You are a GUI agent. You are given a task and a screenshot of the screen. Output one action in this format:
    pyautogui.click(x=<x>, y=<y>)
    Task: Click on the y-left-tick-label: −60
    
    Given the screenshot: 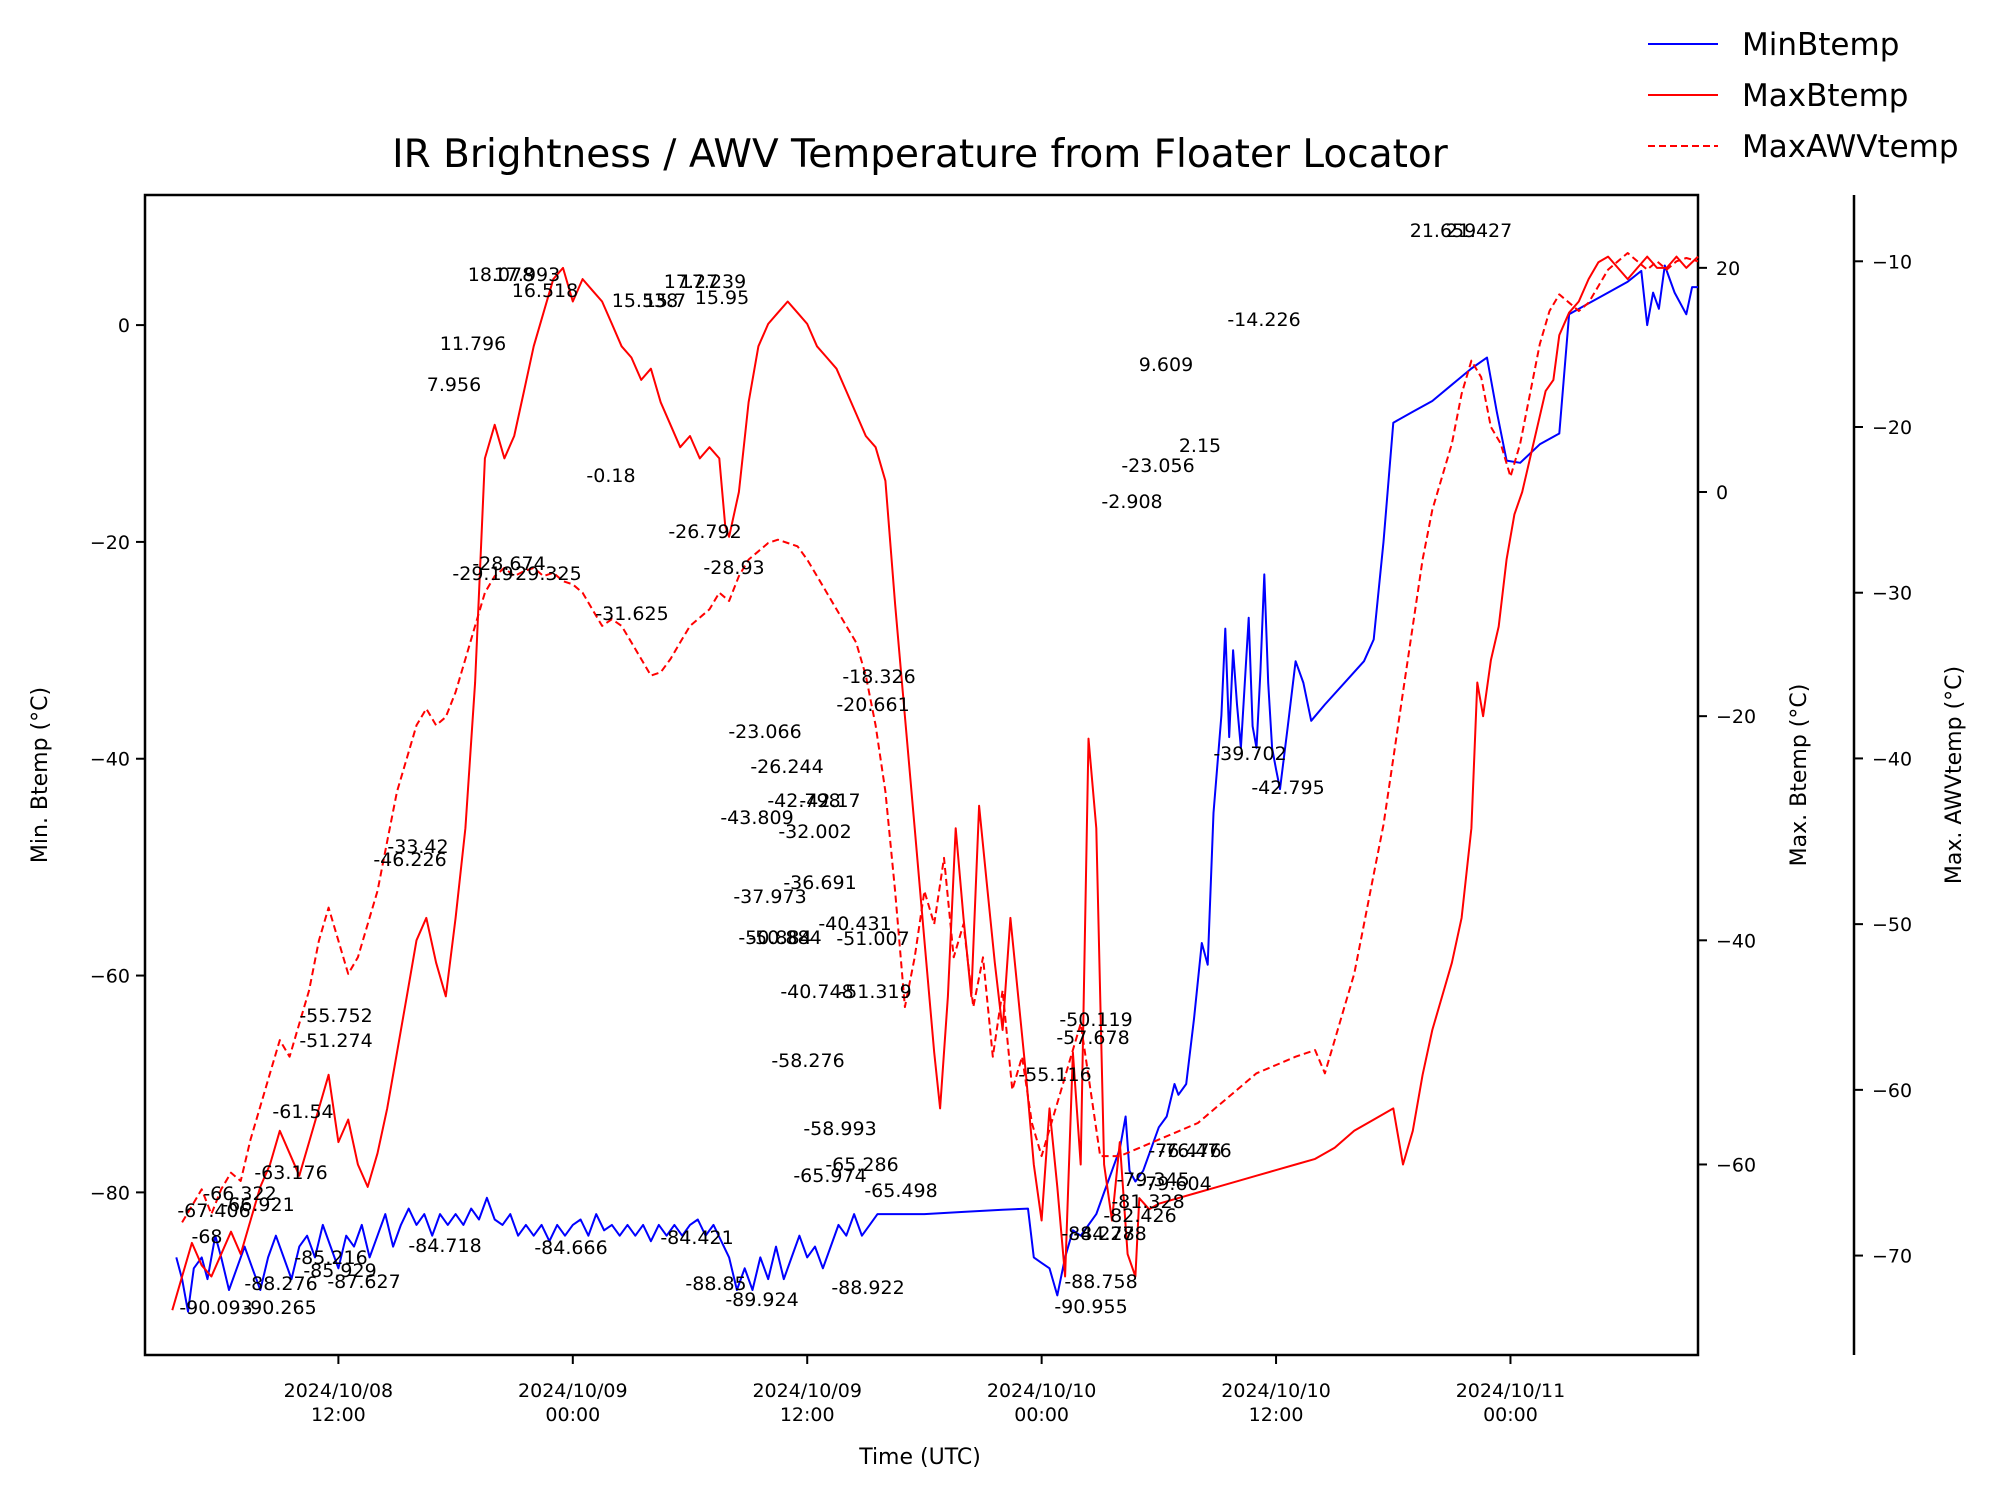 What is the action you would take?
    pyautogui.click(x=110, y=977)
    